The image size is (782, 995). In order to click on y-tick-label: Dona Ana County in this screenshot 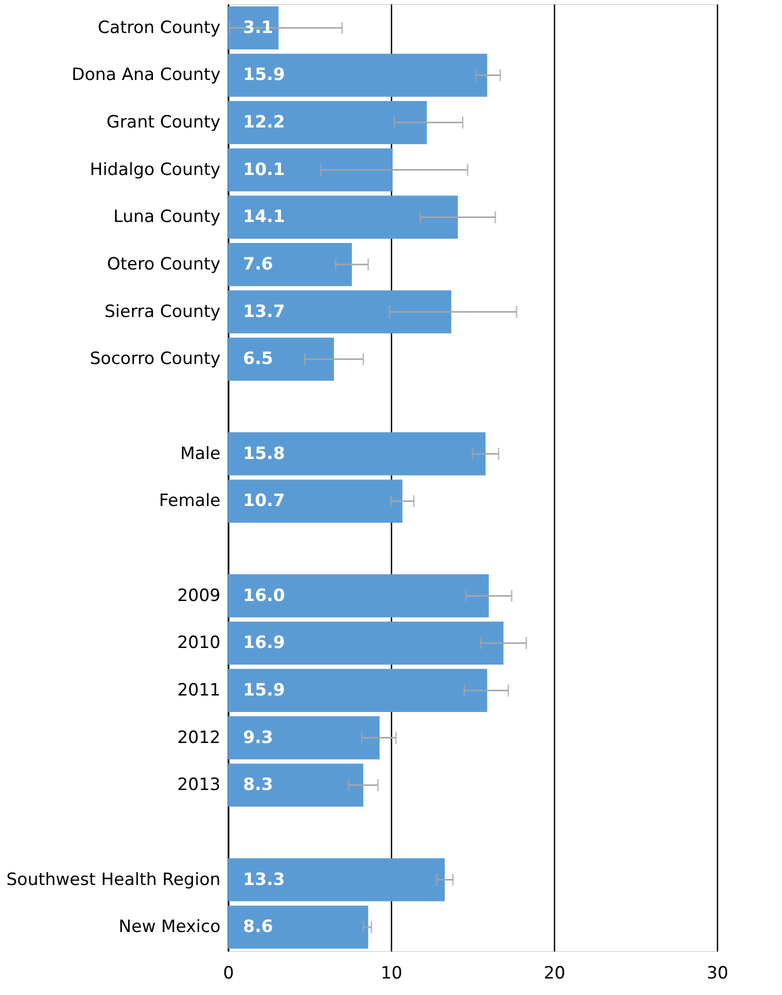, I will do `click(146, 75)`.